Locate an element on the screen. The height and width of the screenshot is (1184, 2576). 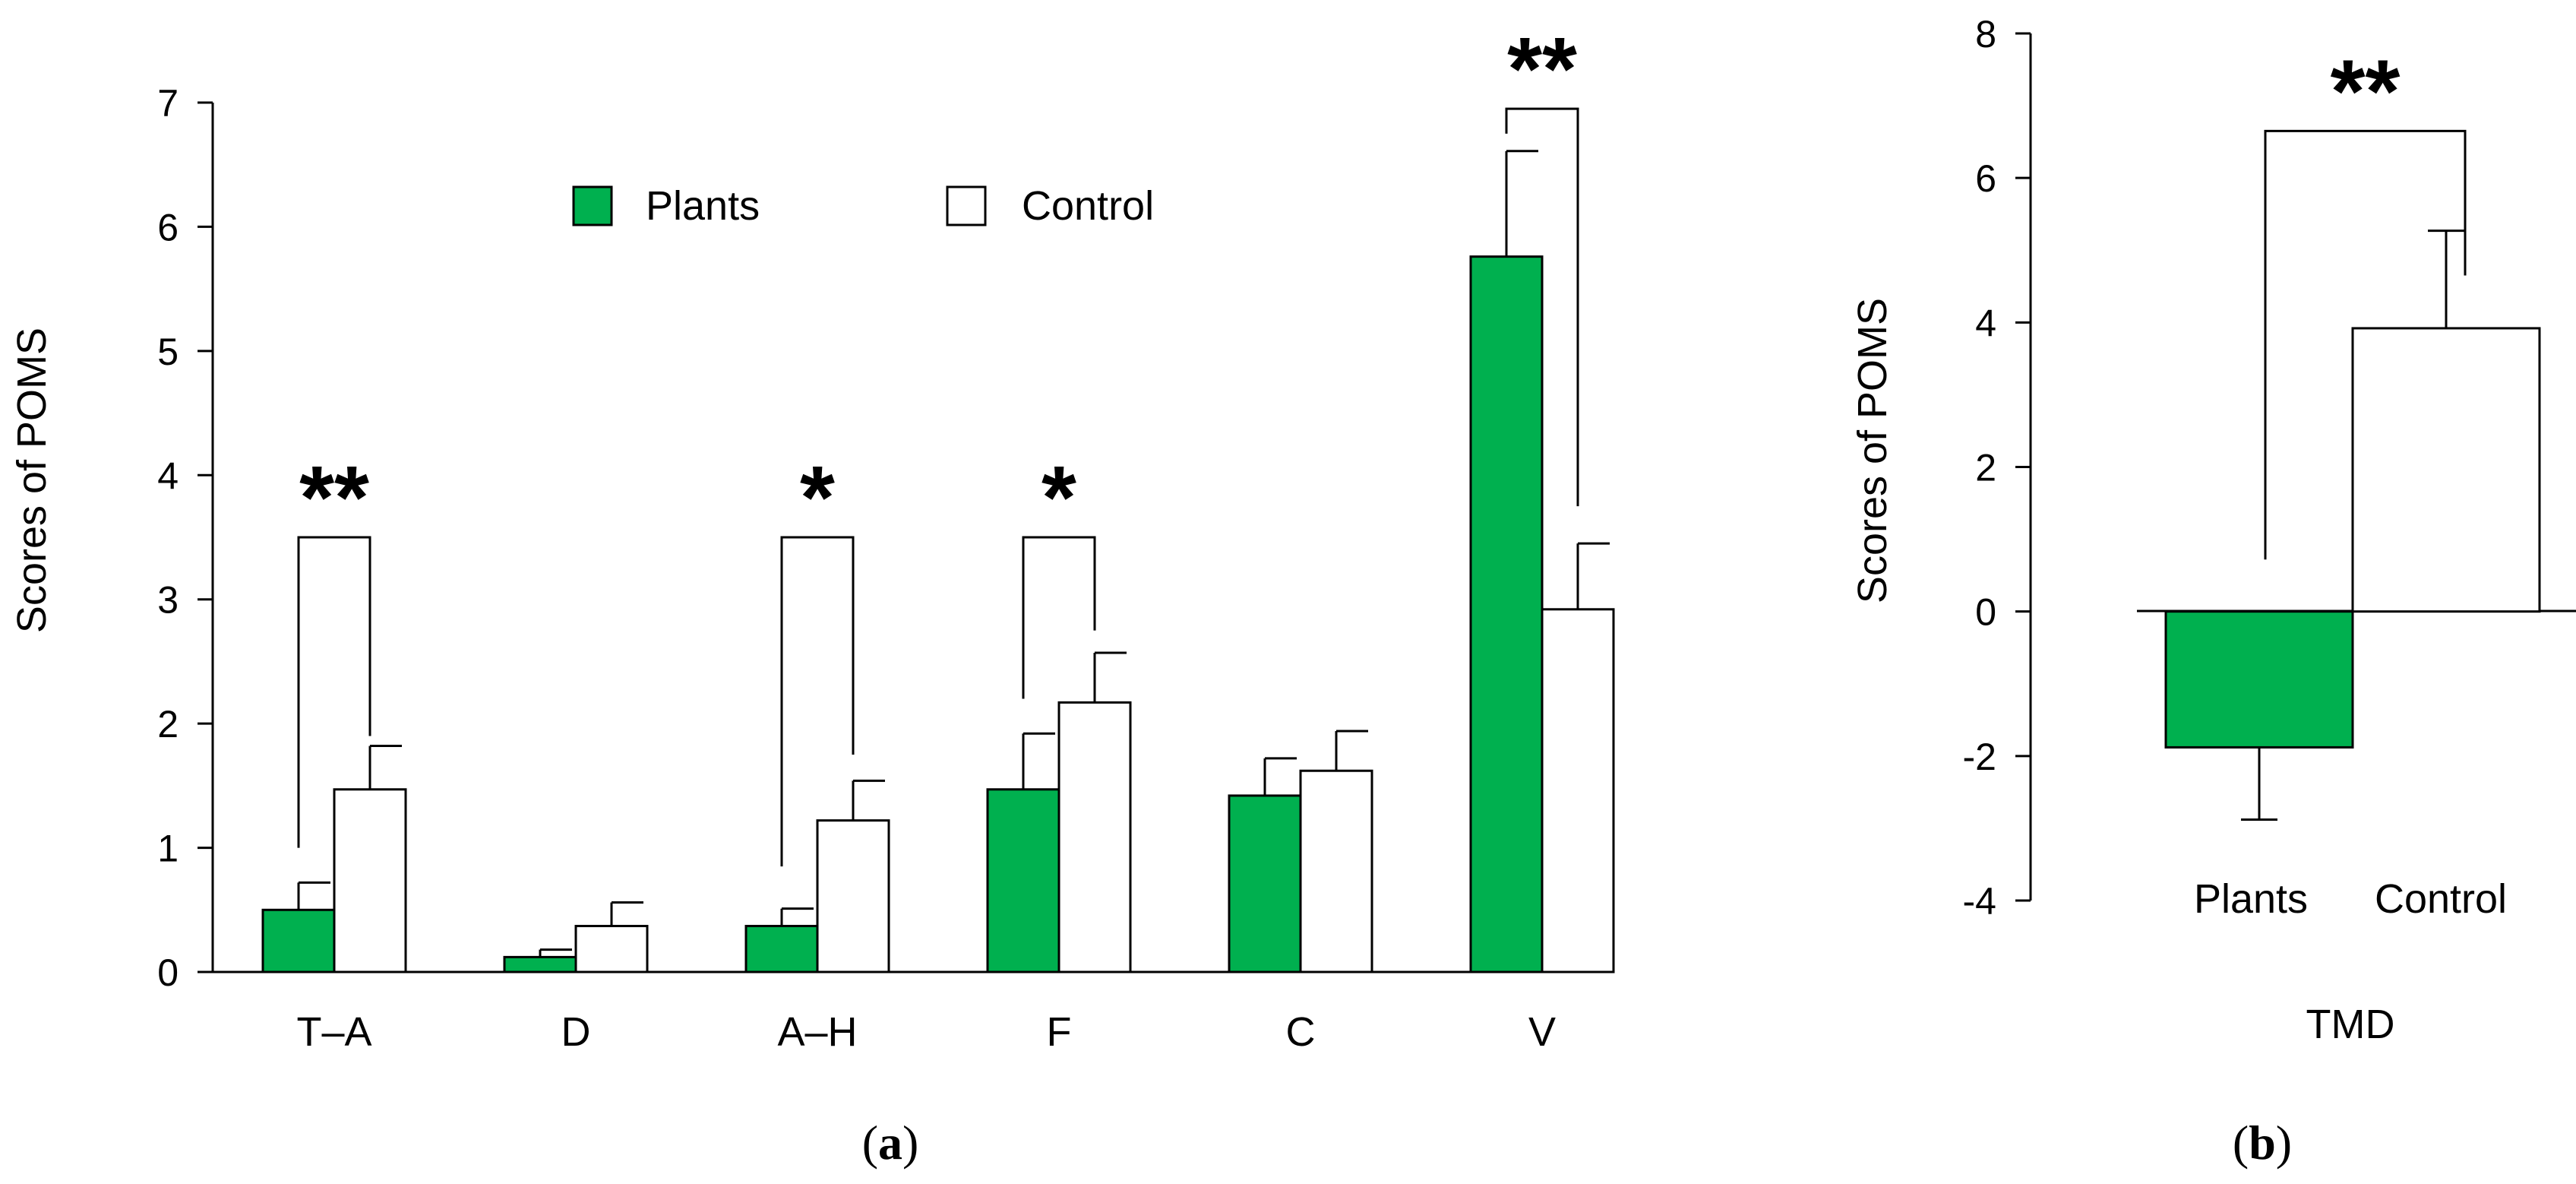
legend-plants-swatch is located at coordinates (592, 205).